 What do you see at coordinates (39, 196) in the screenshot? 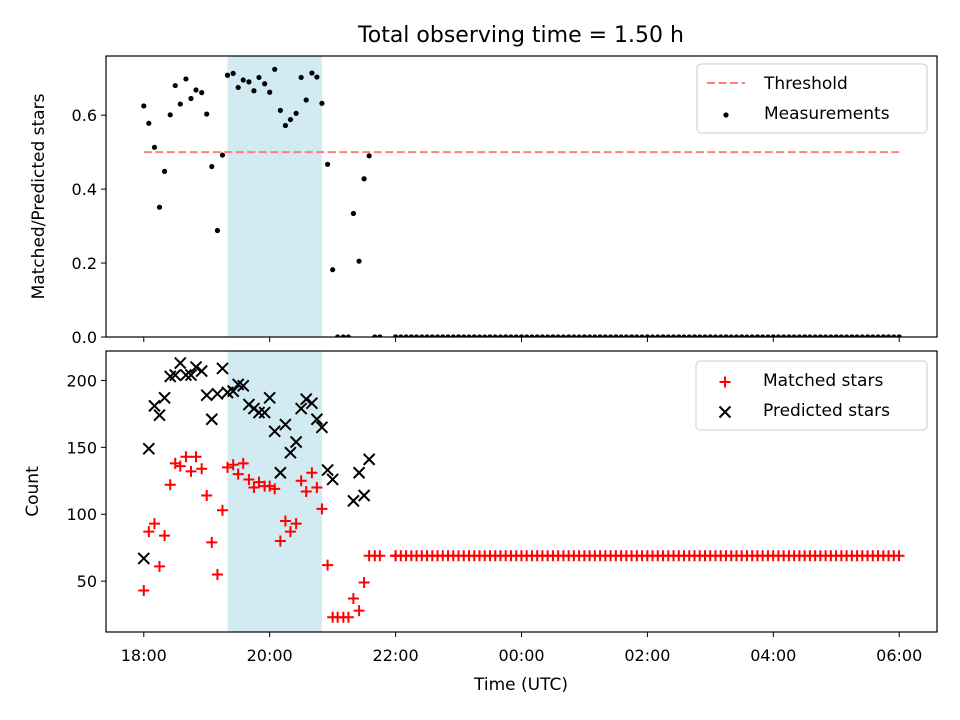
I see `y-axis-label: Matched/Predicted stars` at bounding box center [39, 196].